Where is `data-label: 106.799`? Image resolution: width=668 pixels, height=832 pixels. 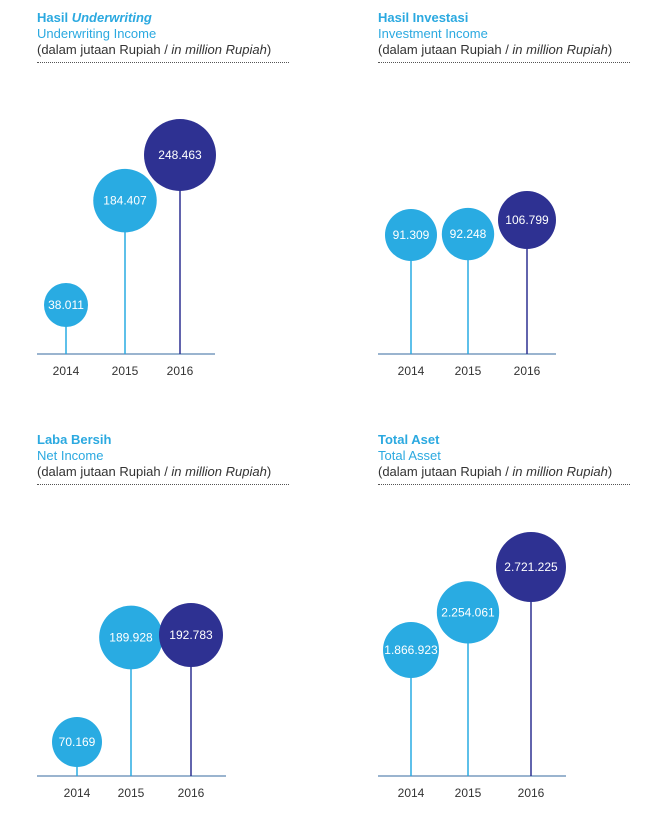 data-label: 106.799 is located at coordinates (527, 220).